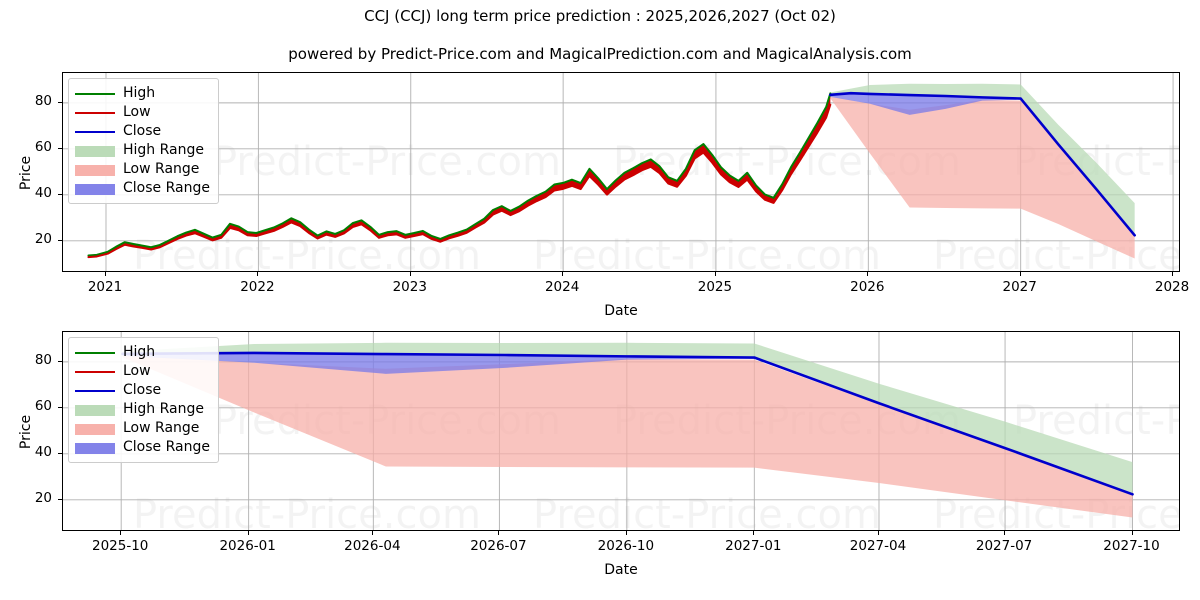  What do you see at coordinates (878, 546) in the screenshot?
I see `x-tick-label: 2027-04` at bounding box center [878, 546].